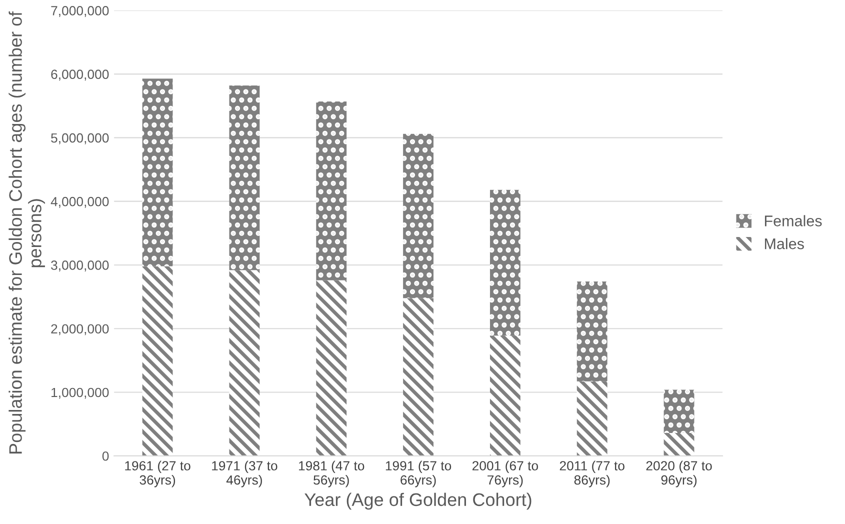 The width and height of the screenshot is (845, 524). Describe the element at coordinates (679, 474) in the screenshot. I see `x-tick-label: 2020 (87 to 96yrs)` at that location.